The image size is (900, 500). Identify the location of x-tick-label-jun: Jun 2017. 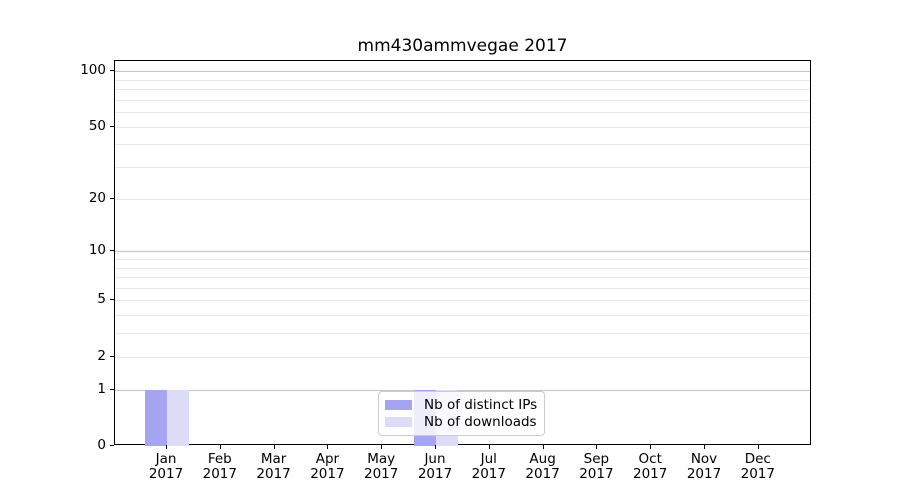
(435, 466).